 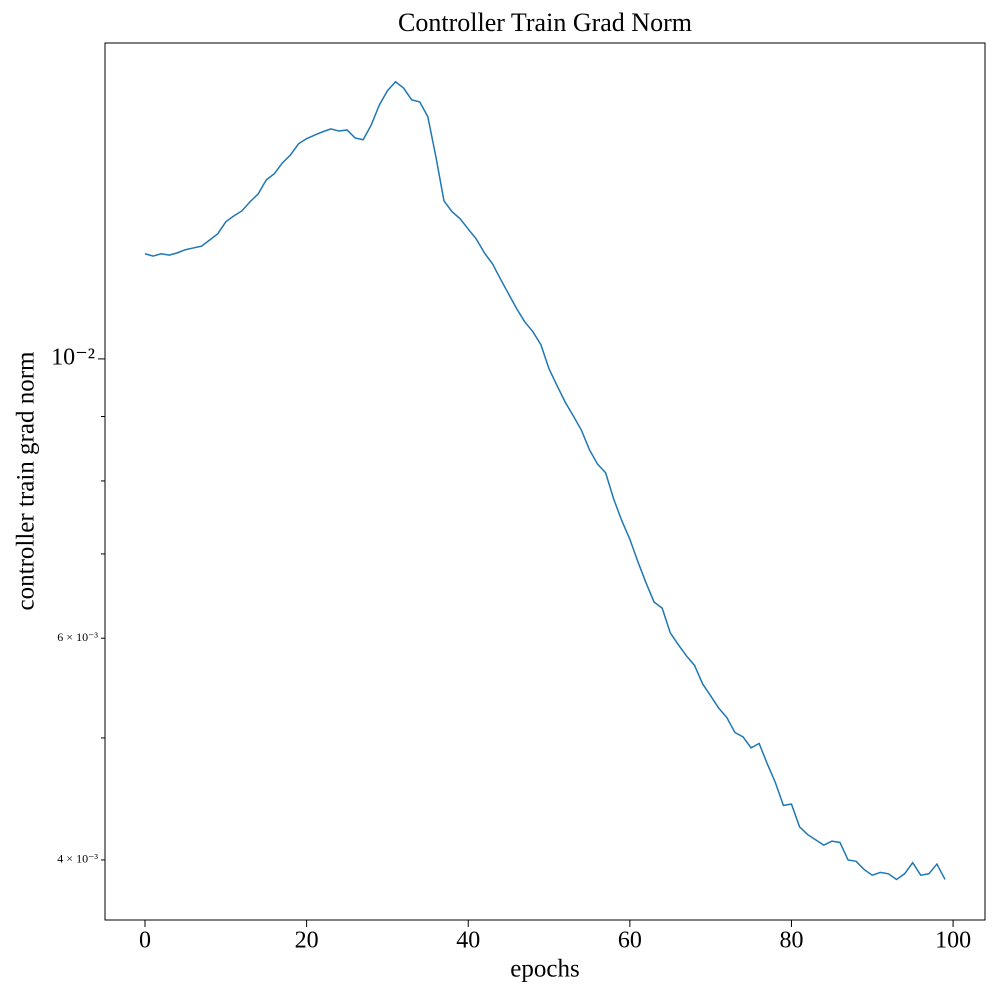 What do you see at coordinates (630, 941) in the screenshot?
I see `x-tick-label: 60` at bounding box center [630, 941].